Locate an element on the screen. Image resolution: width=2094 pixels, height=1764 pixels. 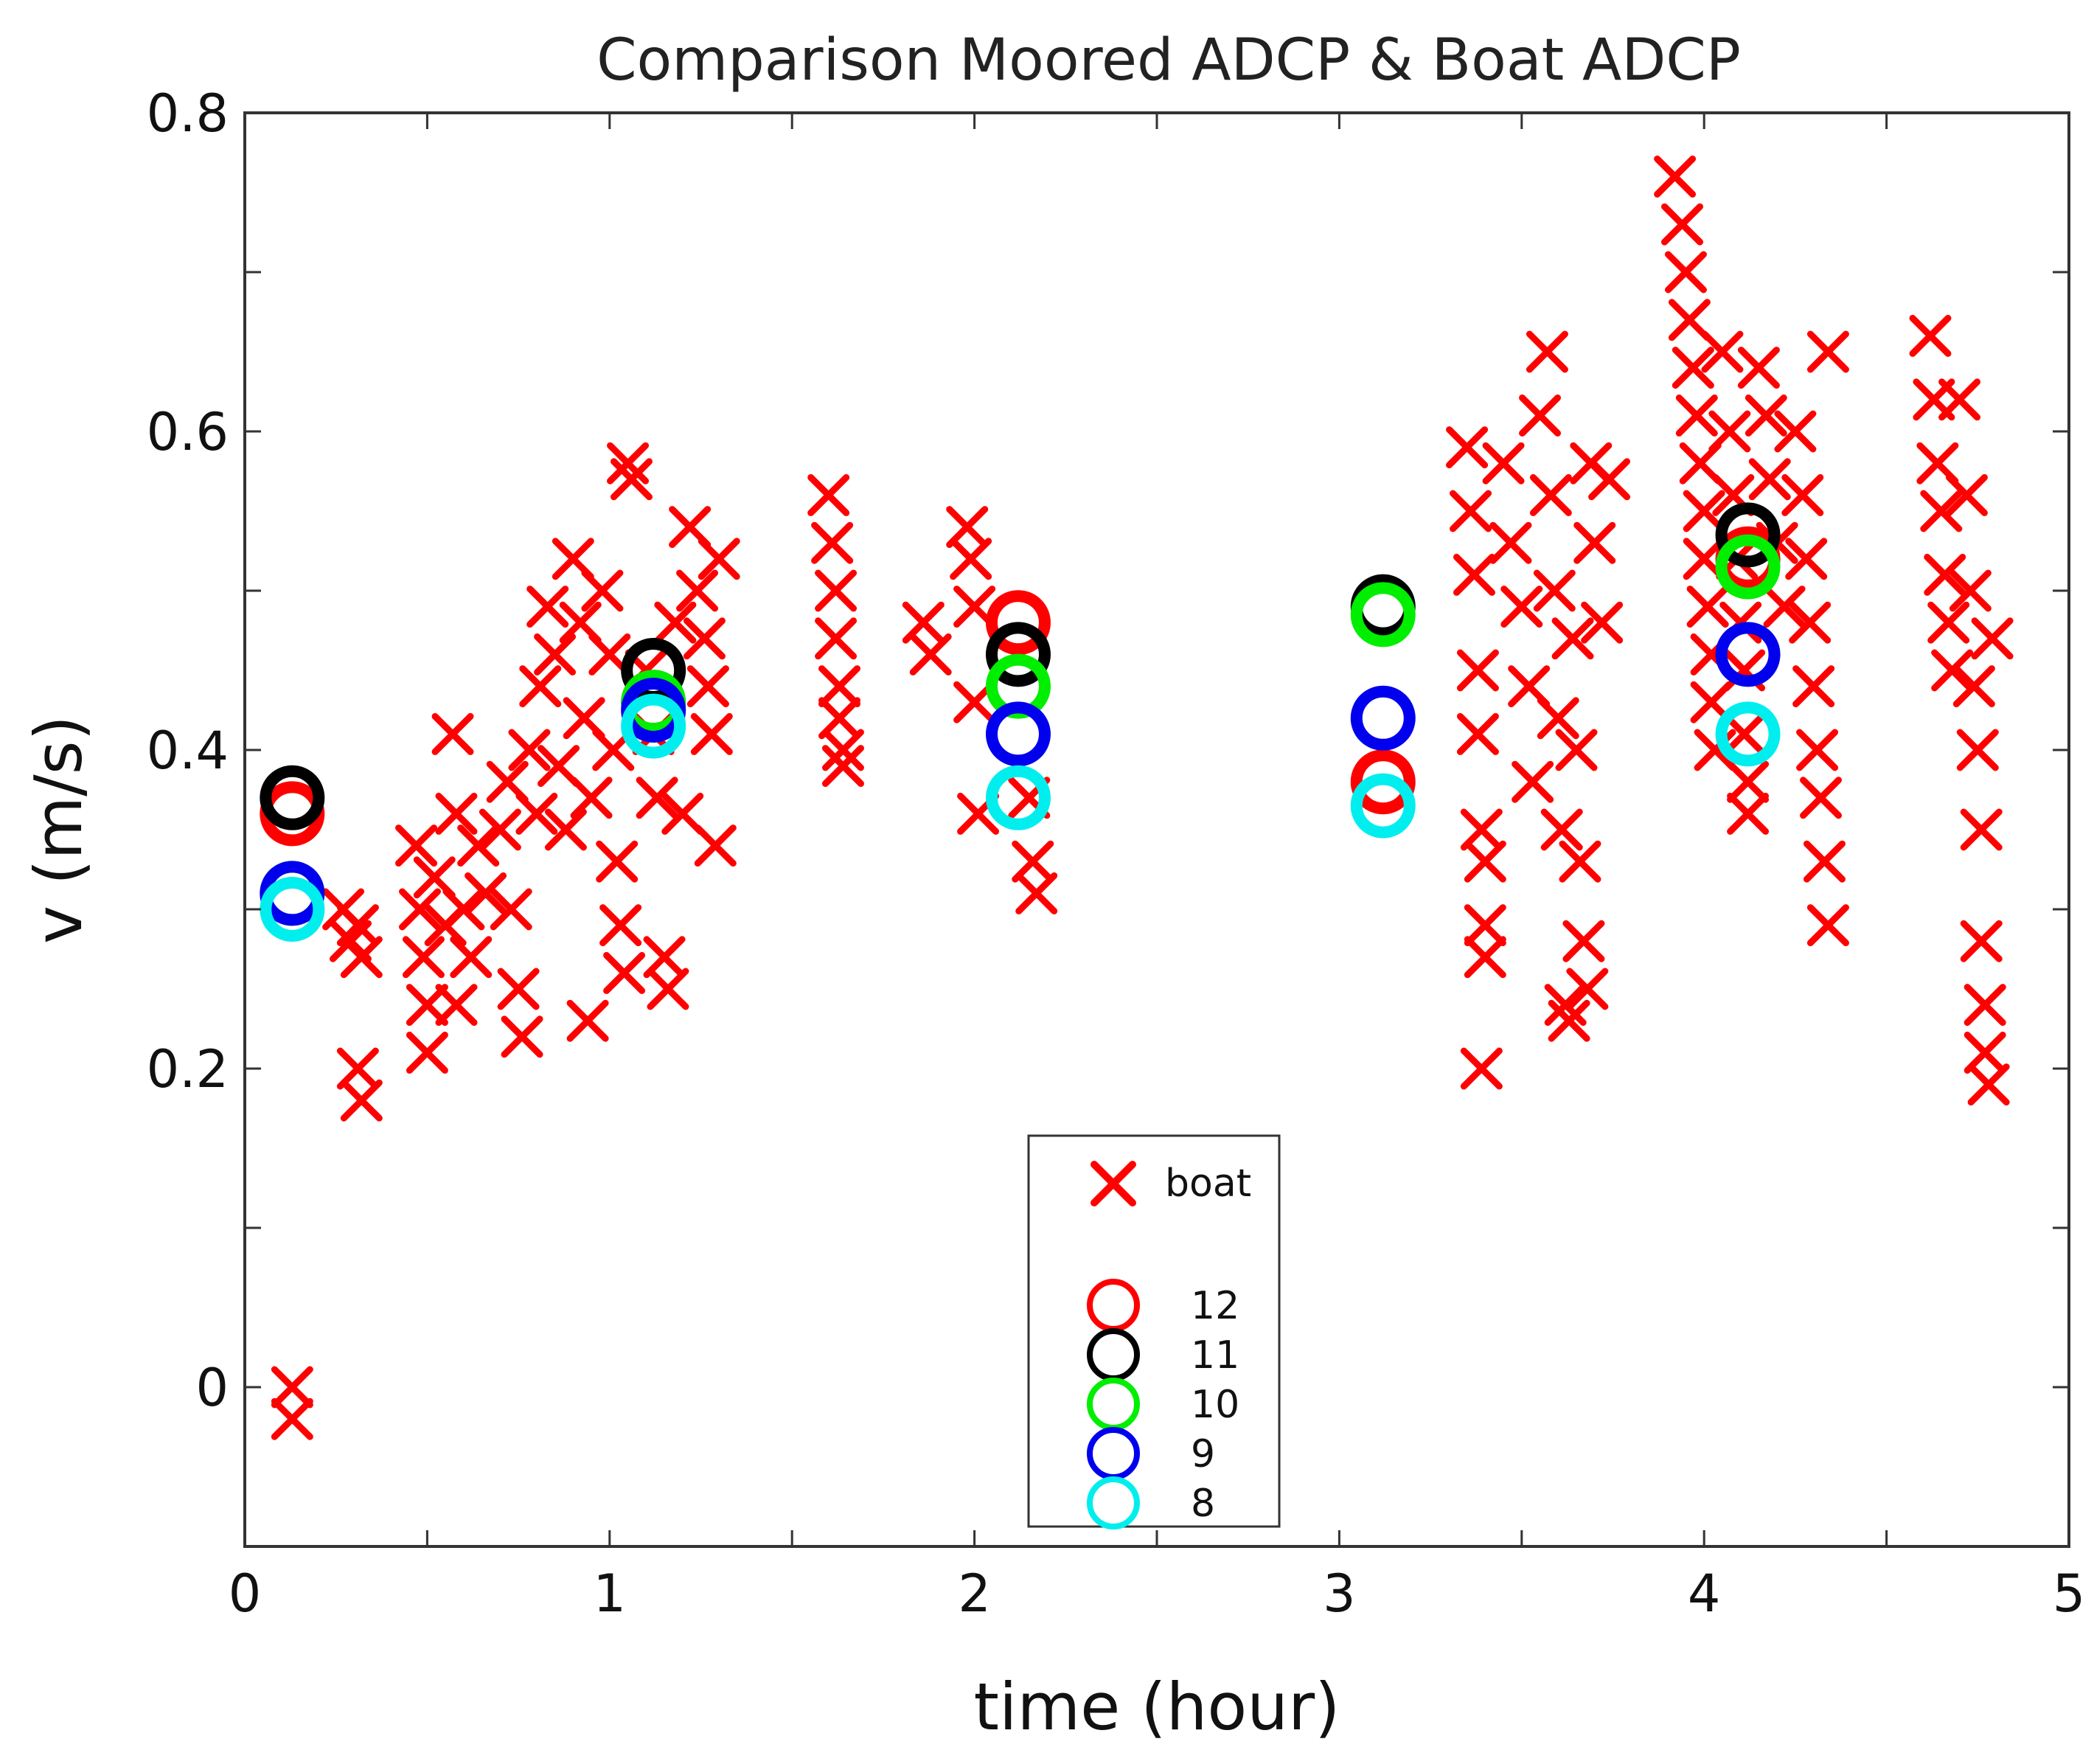
y-tick-label: 0.2 is located at coordinates (188, 1069).